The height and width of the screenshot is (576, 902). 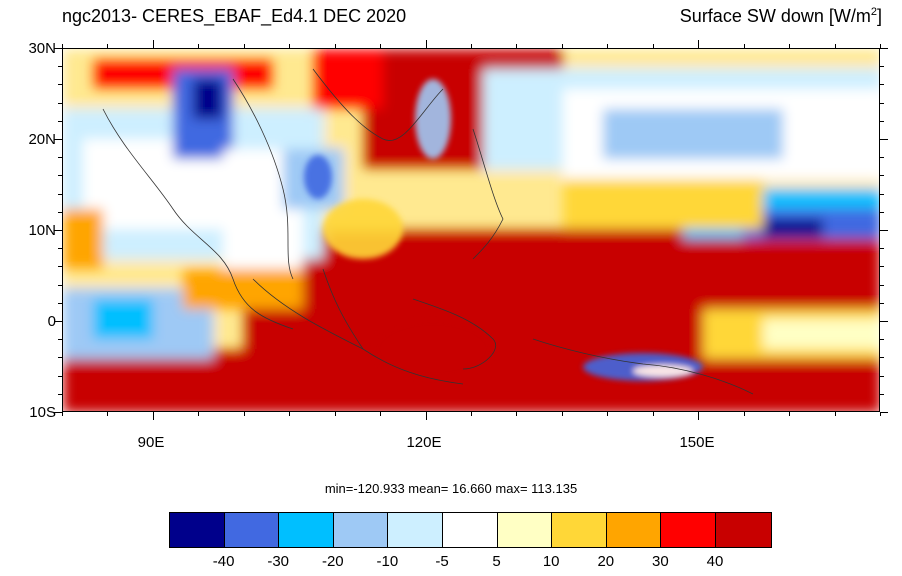 What do you see at coordinates (606, 561) in the screenshot?
I see `colorbar-label: 20` at bounding box center [606, 561].